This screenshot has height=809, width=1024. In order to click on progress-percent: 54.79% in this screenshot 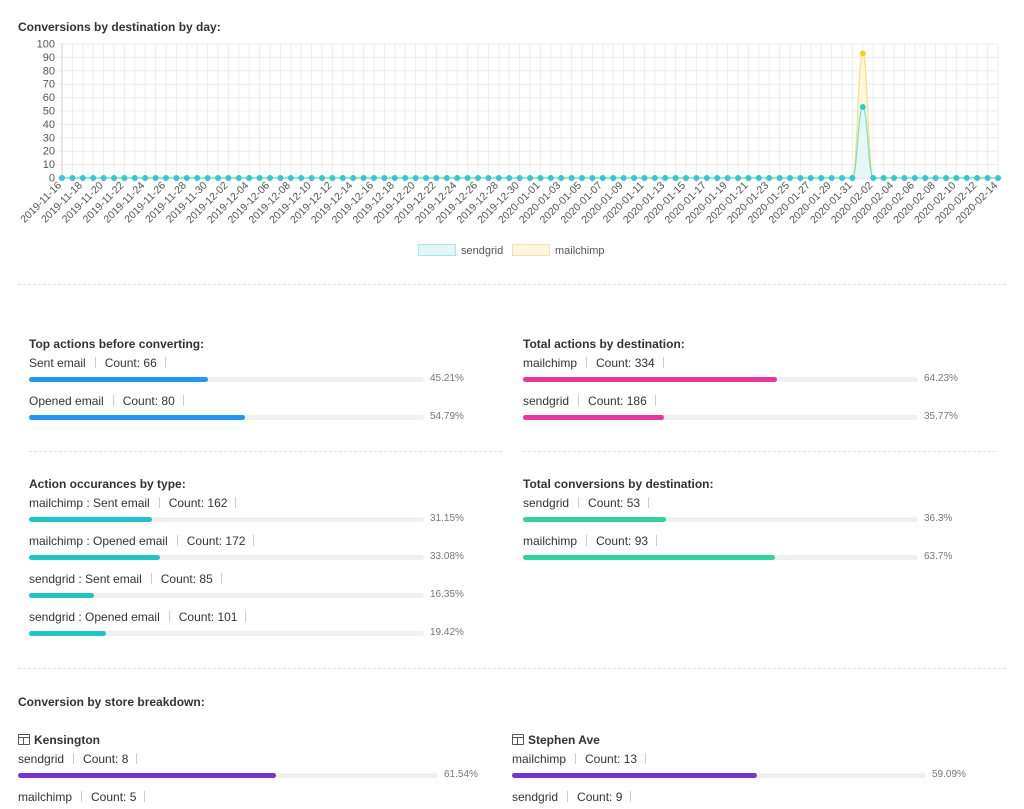, I will do `click(447, 416)`.